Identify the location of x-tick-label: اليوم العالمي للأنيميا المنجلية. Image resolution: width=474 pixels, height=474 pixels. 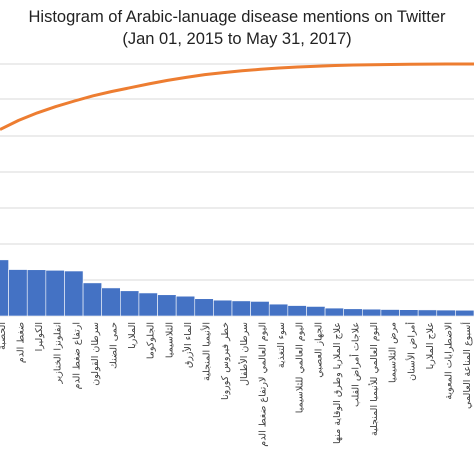
(374, 379).